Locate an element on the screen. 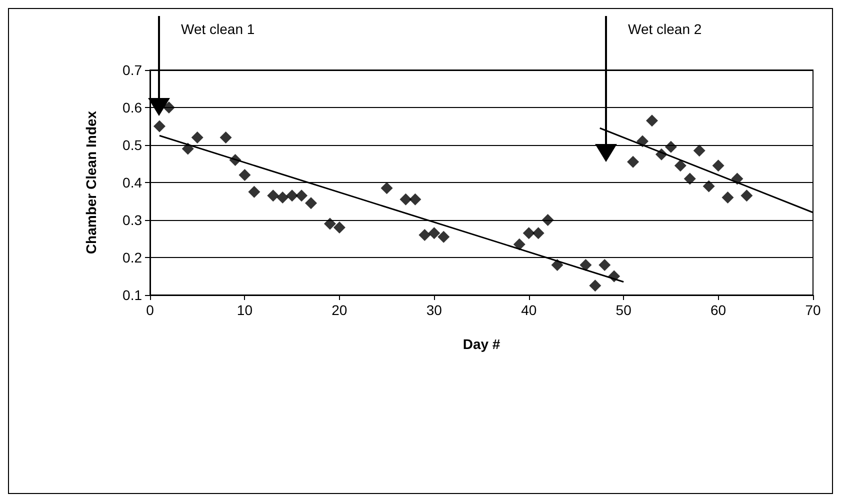 Image resolution: width=841 pixels, height=502 pixels. y-axis-title: Chamber Clean Index is located at coordinates (91, 182).